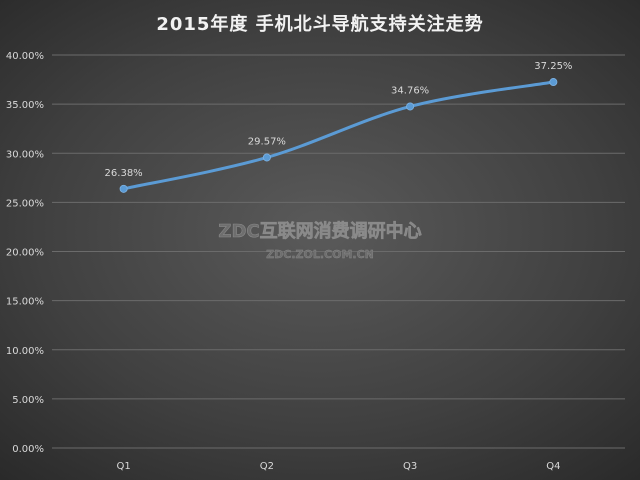  I want to click on y-tick-label: 30.00%, so click(25, 154).